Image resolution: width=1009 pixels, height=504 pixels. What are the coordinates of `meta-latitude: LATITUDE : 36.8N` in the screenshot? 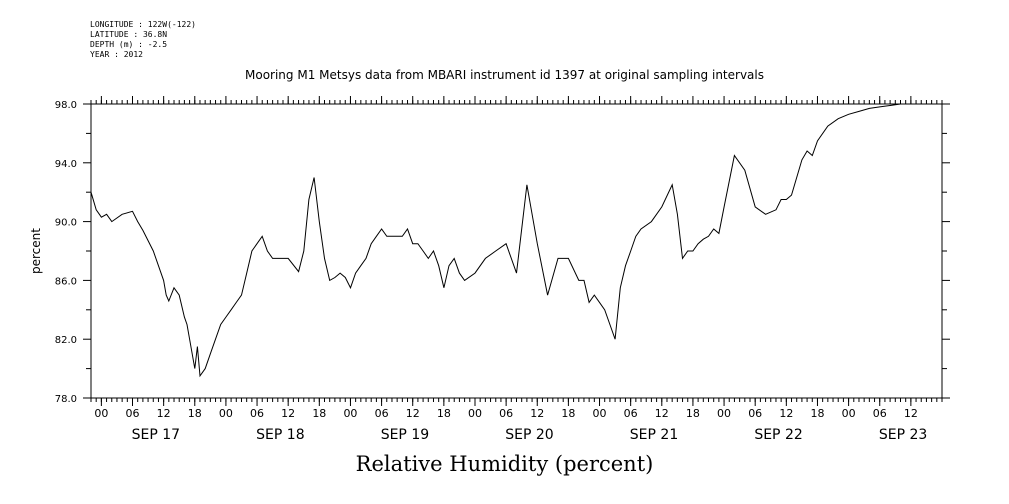 It's located at (129, 34).